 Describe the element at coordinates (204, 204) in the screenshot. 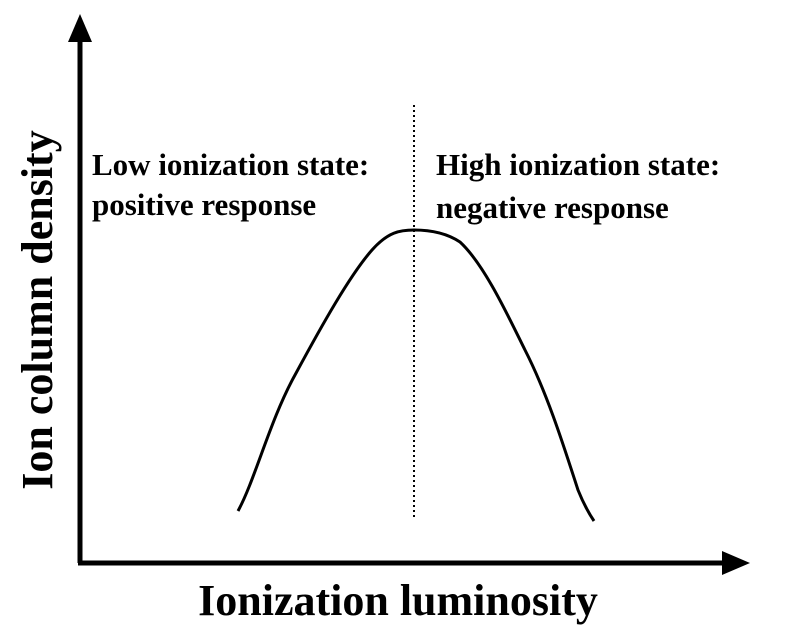

I see `left-region-line2: positive response` at that location.